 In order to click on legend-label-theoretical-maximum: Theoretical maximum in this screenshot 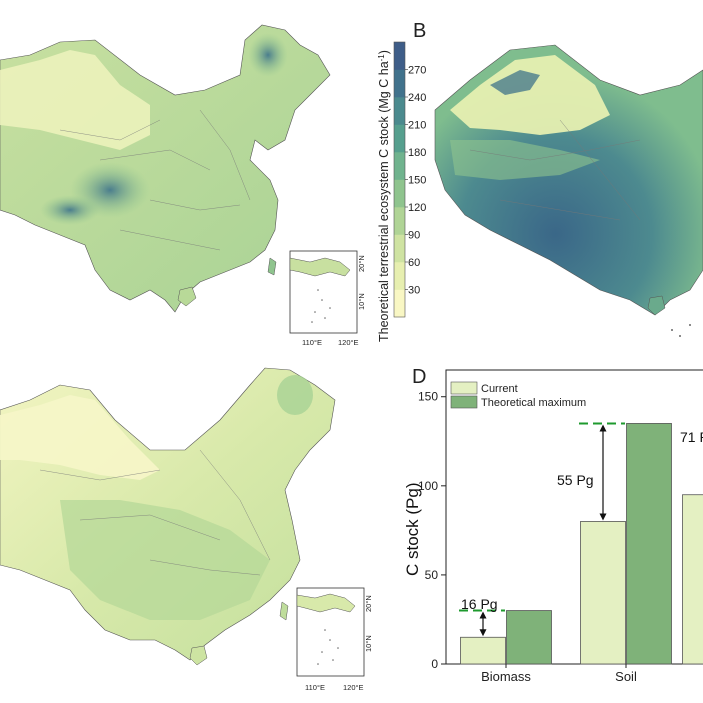, I will do `click(533, 403)`.